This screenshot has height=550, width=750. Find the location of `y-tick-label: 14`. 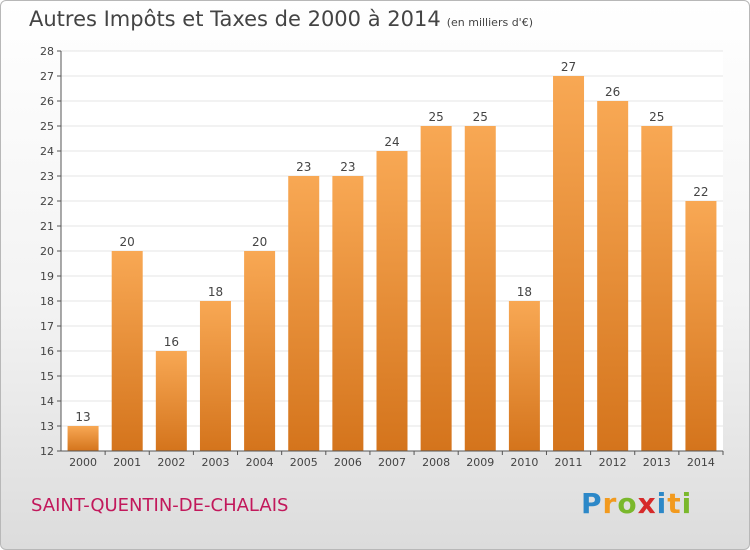

y-tick-label: 14 is located at coordinates (47, 401).